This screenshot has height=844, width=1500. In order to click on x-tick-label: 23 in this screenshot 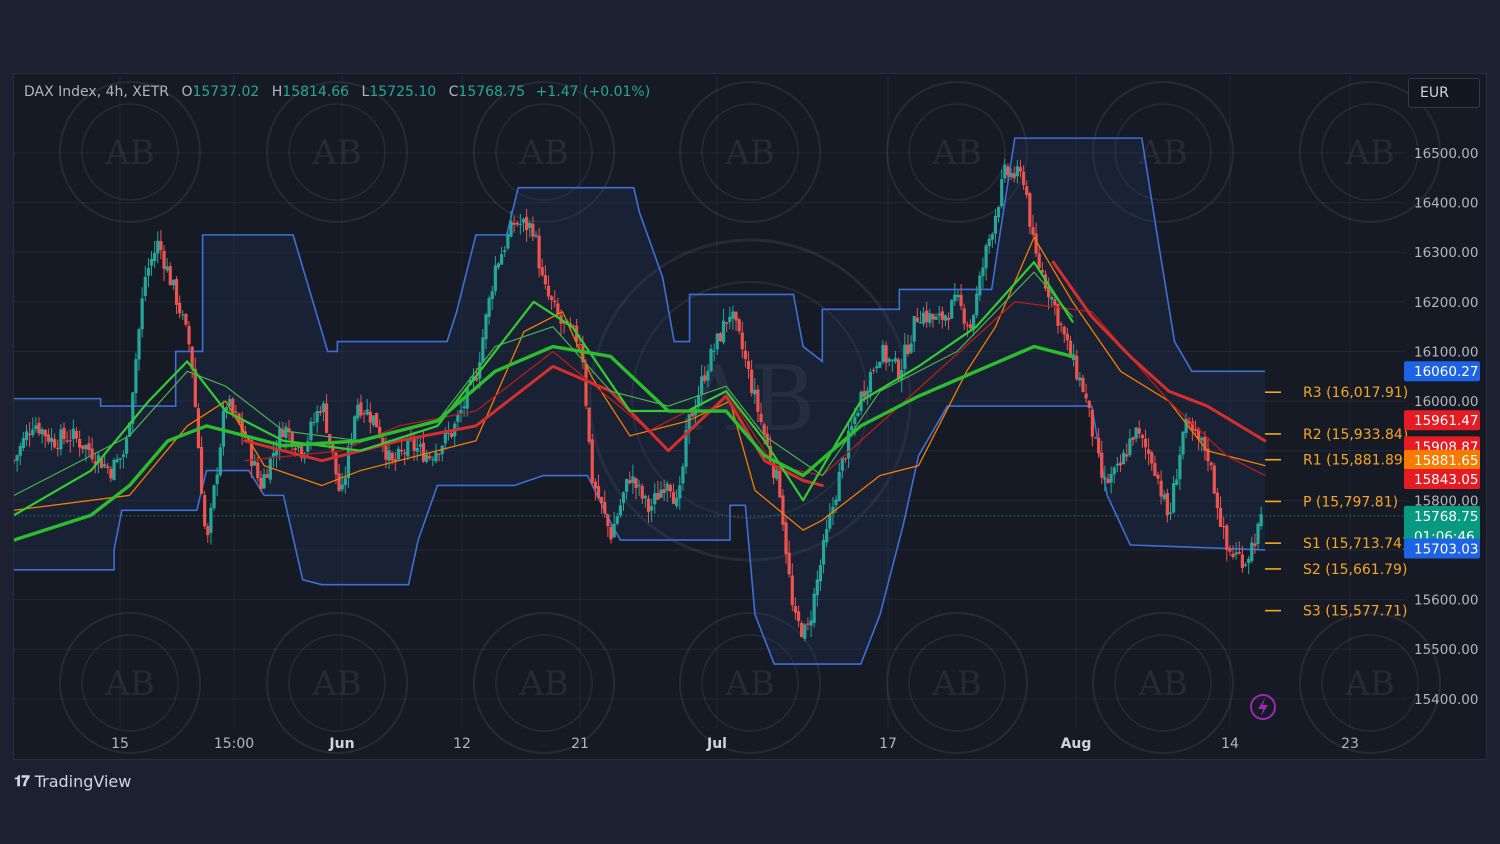, I will do `click(1350, 744)`.